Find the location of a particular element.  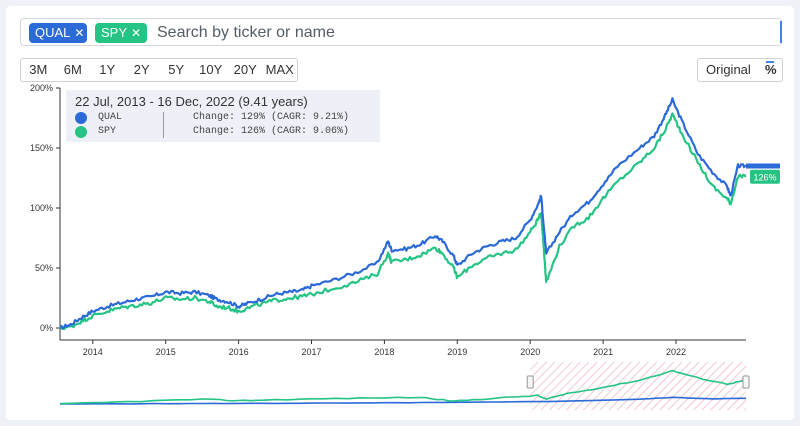

range-10y: 10Y is located at coordinates (211, 69).